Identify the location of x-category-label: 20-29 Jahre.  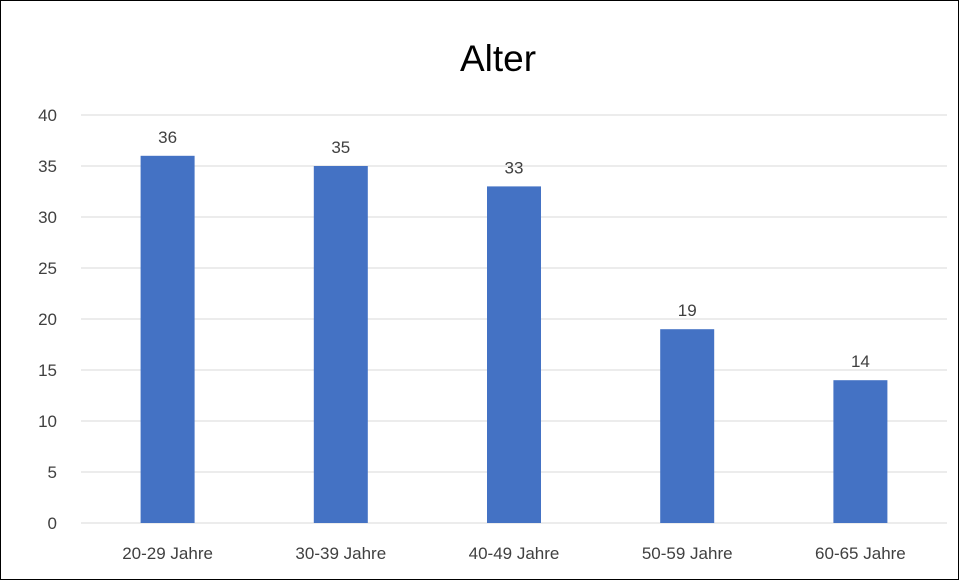
(167, 553).